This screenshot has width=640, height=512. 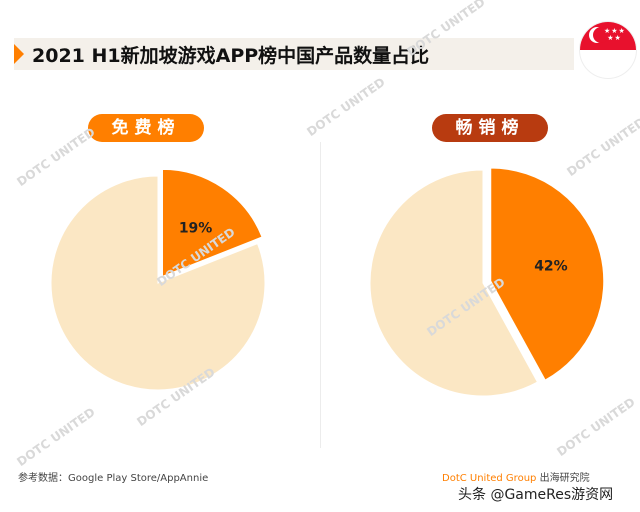 What do you see at coordinates (551, 267) in the screenshot?
I see `pie-1-slice-0-label: 42%` at bounding box center [551, 267].